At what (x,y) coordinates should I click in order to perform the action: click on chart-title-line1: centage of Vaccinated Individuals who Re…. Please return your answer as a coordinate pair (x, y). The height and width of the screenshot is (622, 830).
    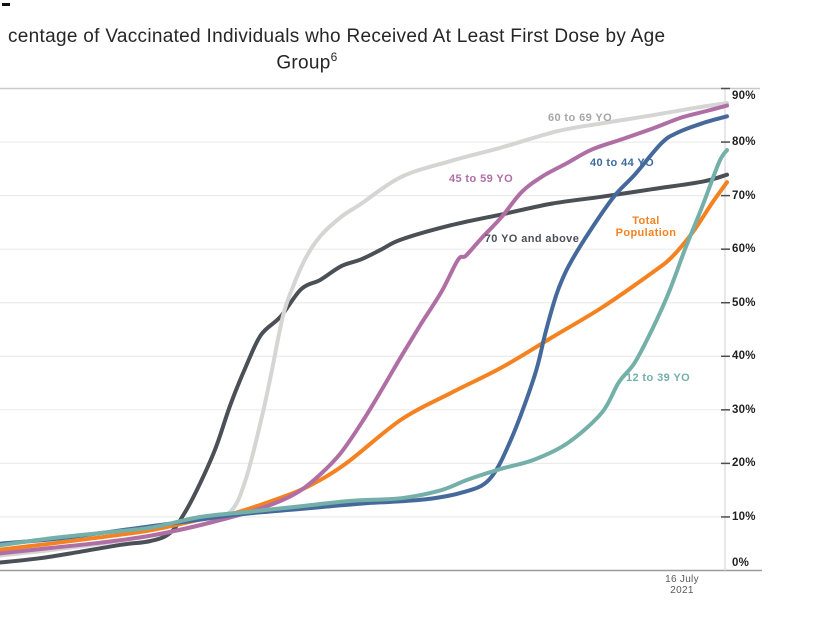
    Looking at the image, I should click on (337, 36).